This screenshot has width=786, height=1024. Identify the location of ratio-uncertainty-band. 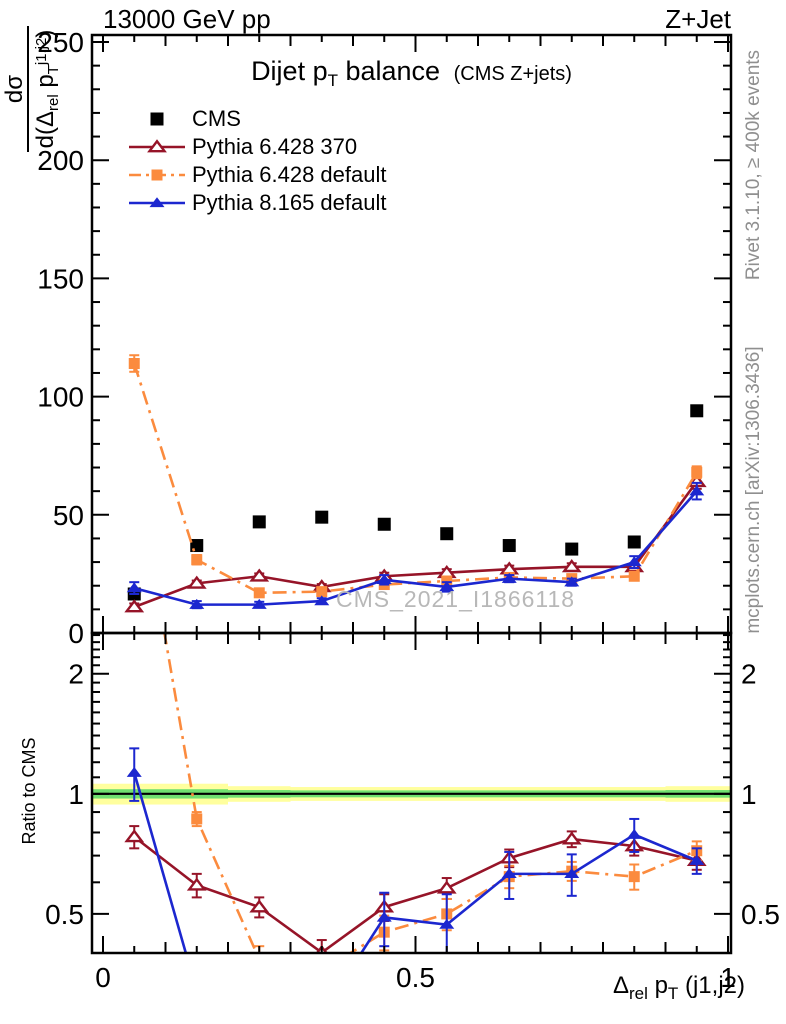
(411, 794).